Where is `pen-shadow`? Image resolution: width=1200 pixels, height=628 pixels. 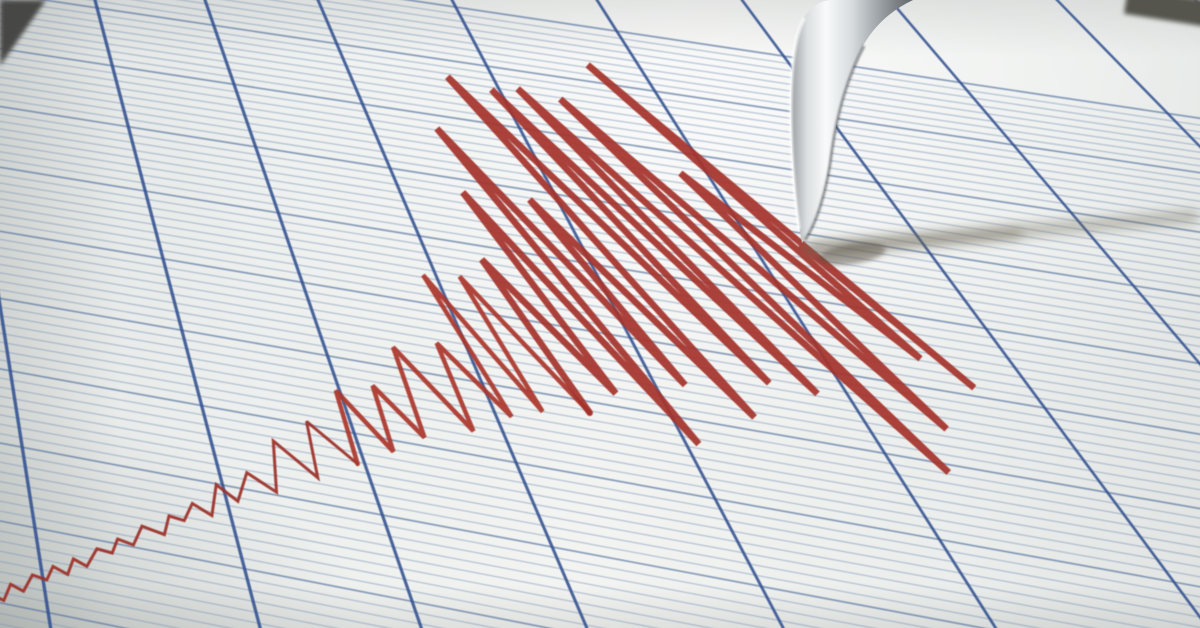
pen-shadow is located at coordinates (1000, 237).